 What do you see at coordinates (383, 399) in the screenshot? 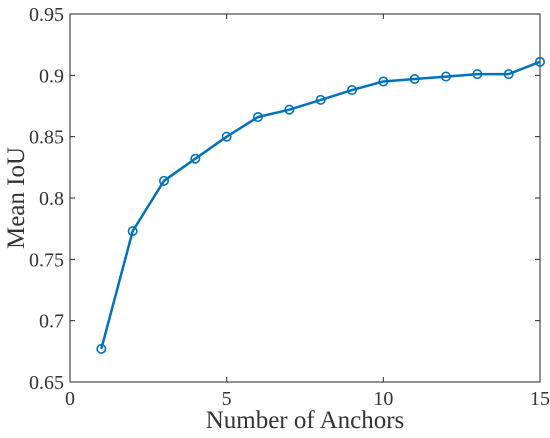
I see `x-tick-label: 10` at bounding box center [383, 399].